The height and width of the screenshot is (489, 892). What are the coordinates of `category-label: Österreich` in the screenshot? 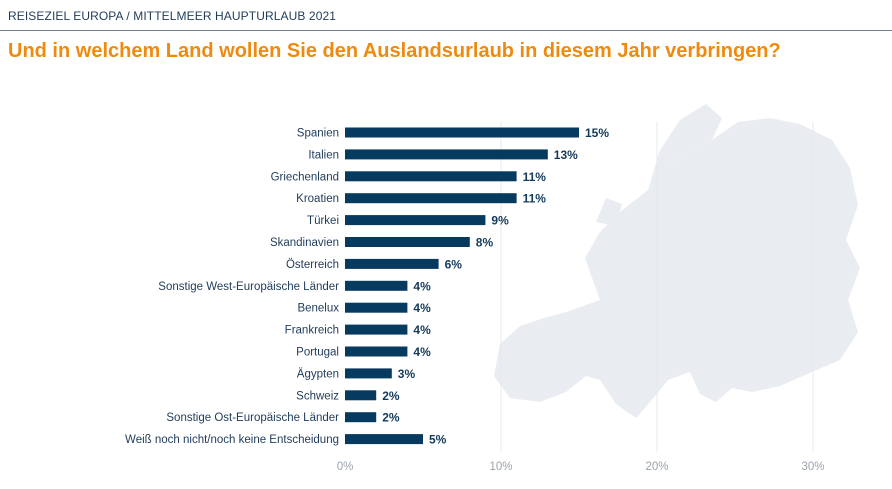 It's located at (312, 265).